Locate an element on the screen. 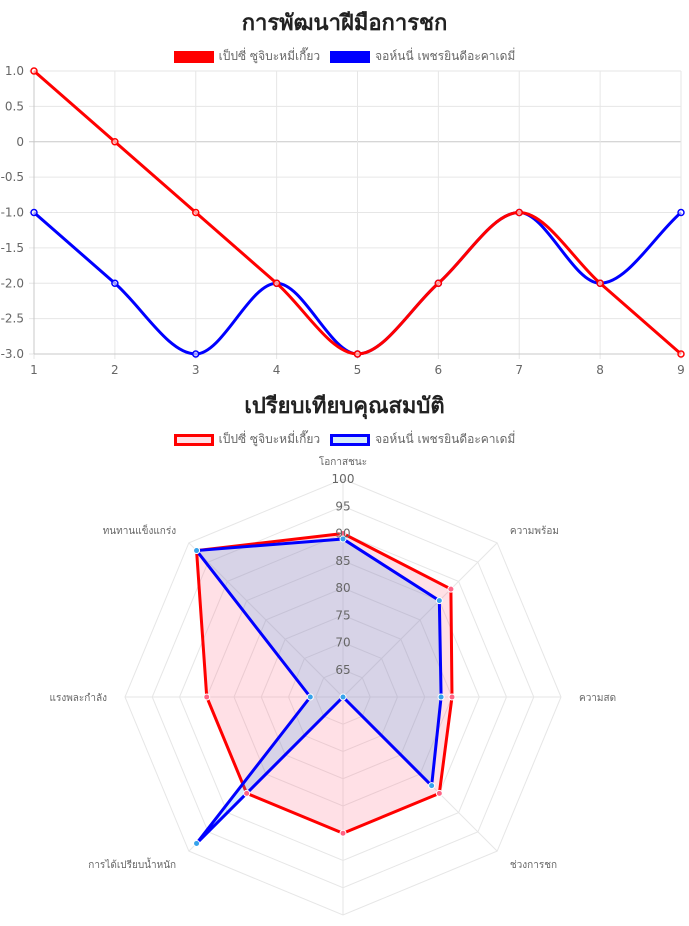 Image resolution: width=689 pixels, height=926 pixels. y-tick-label: -3.0 is located at coordinates (12, 354).